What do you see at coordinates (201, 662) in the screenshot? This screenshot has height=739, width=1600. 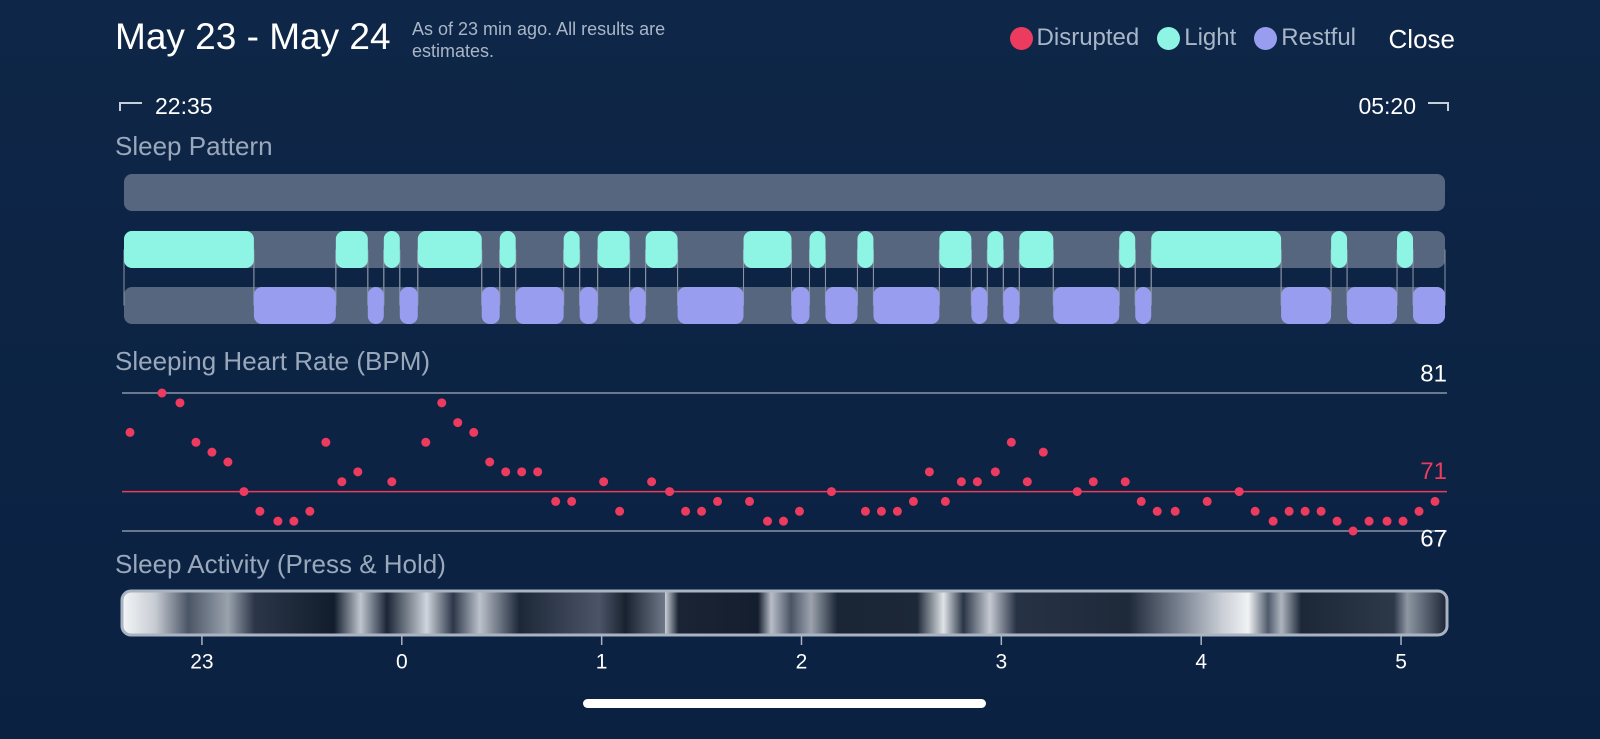 I see `x-tick-label: 23` at bounding box center [201, 662].